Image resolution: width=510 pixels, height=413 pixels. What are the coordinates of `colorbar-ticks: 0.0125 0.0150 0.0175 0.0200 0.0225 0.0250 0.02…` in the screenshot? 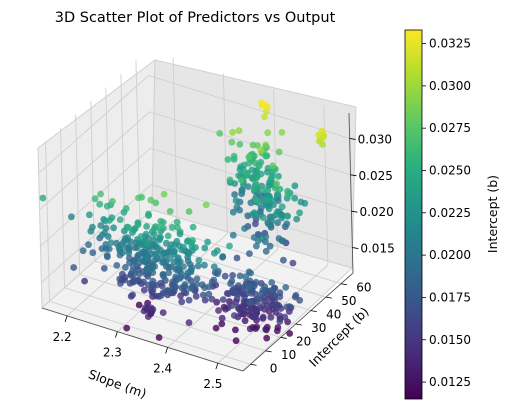 It's located at (446, 213).